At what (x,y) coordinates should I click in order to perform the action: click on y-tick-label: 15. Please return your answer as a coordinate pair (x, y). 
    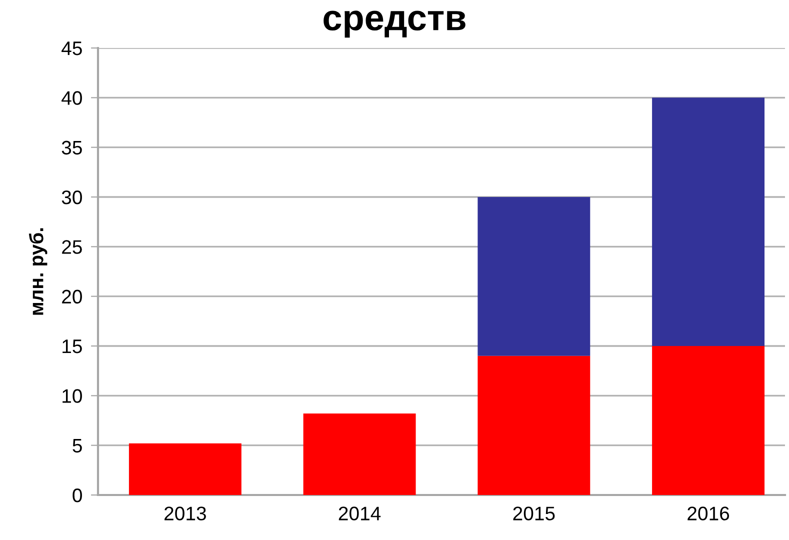
    Looking at the image, I should click on (72, 347).